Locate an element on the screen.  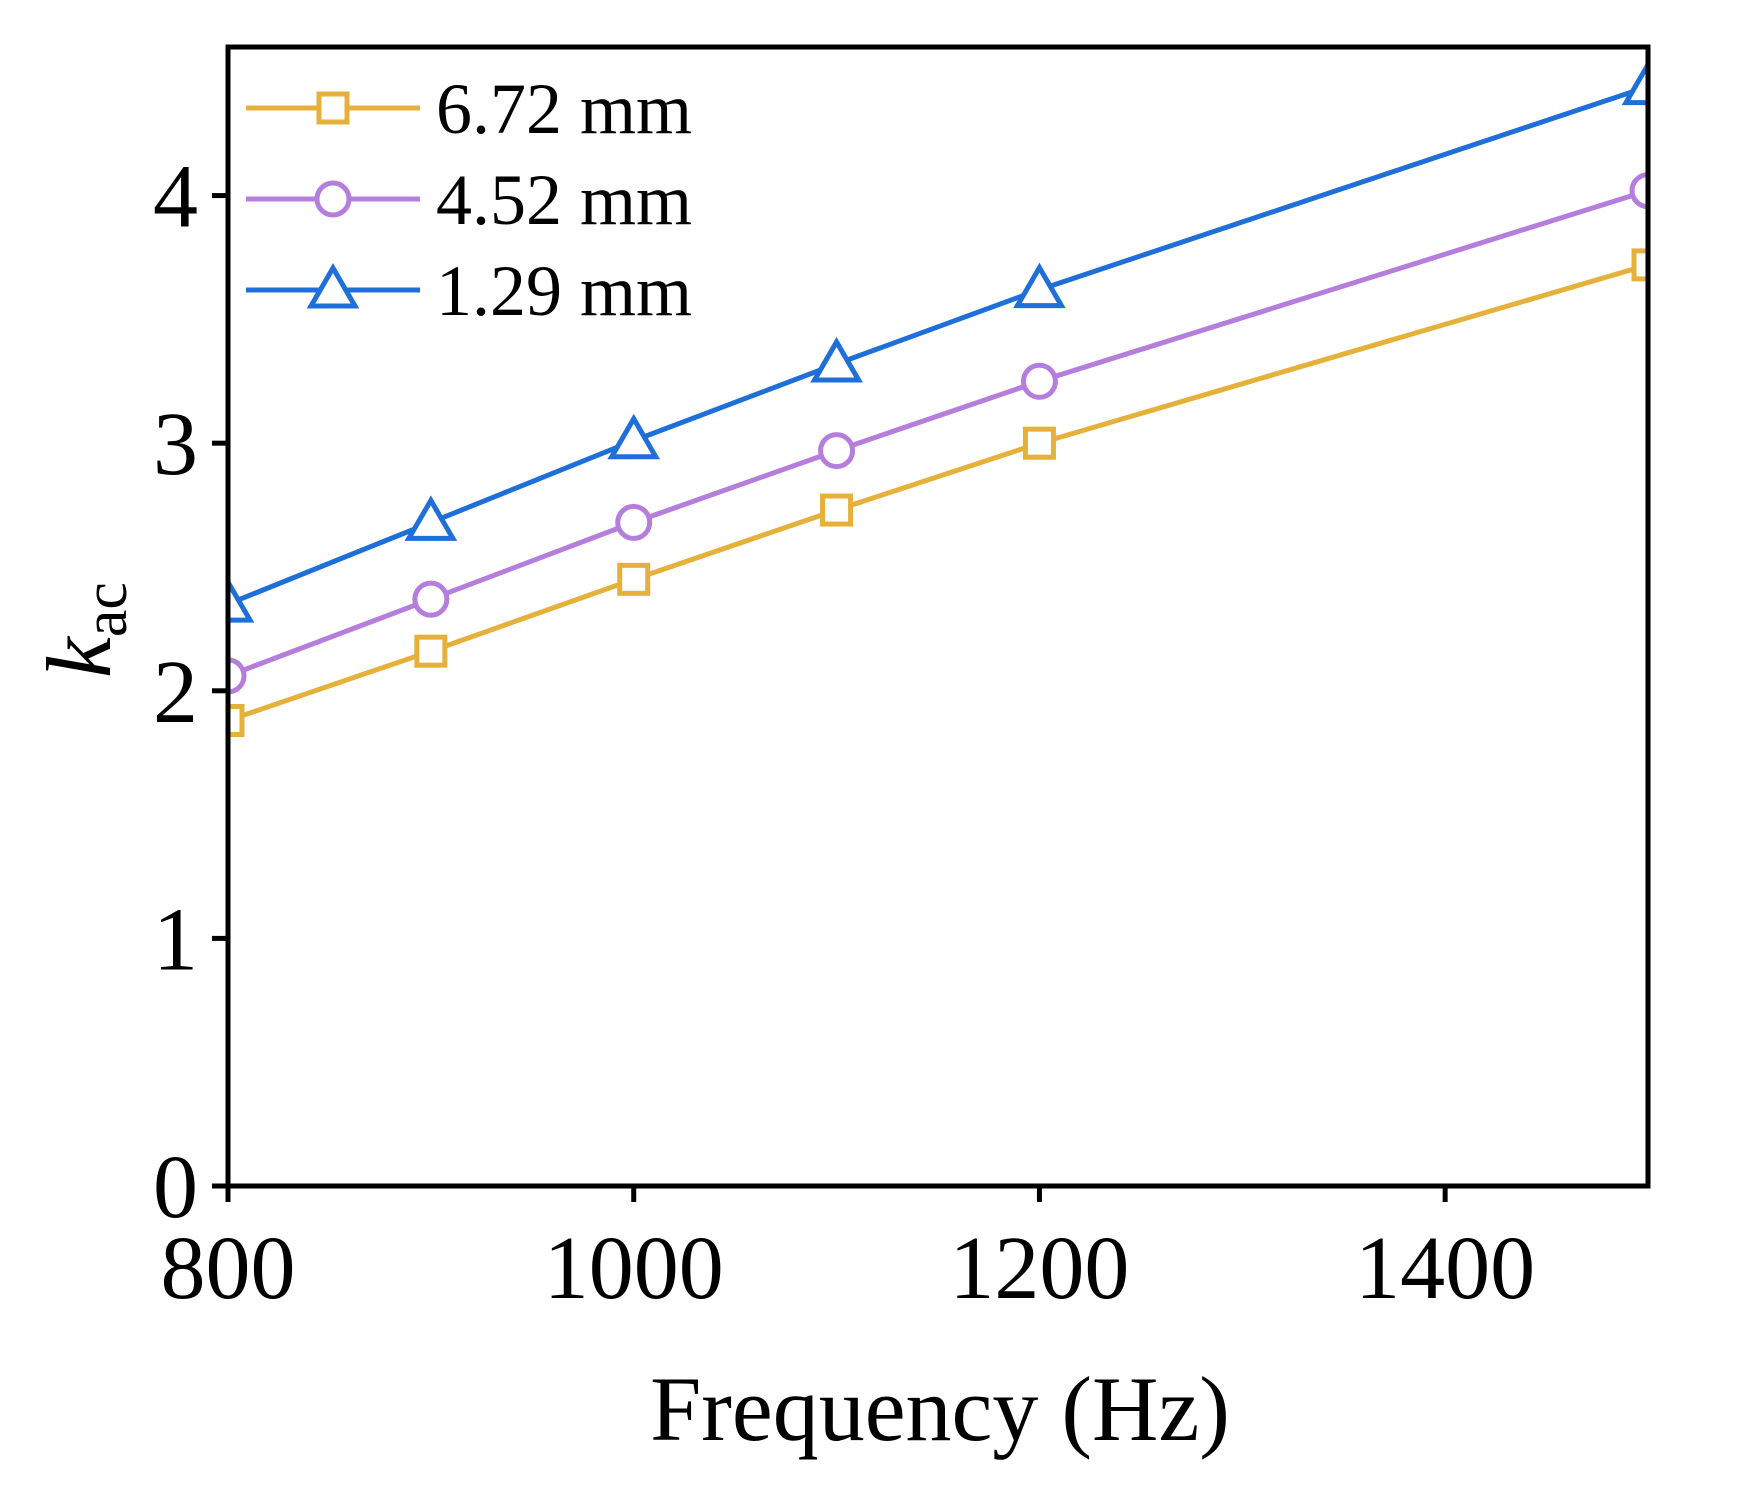
y-tick-label: 2 is located at coordinates (175, 692).